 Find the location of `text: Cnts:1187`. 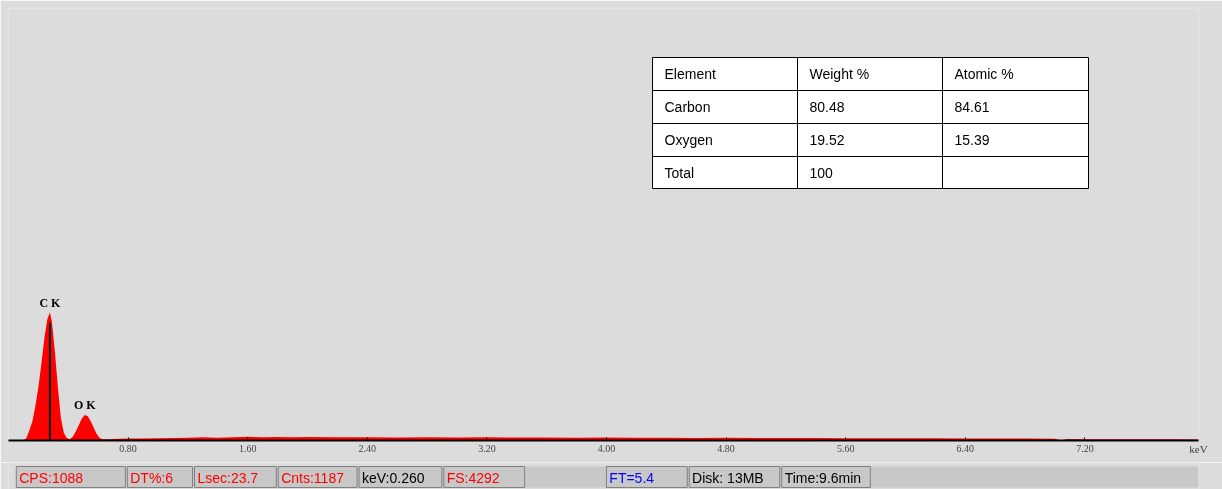

text: Cnts:1187 is located at coordinates (313, 477).